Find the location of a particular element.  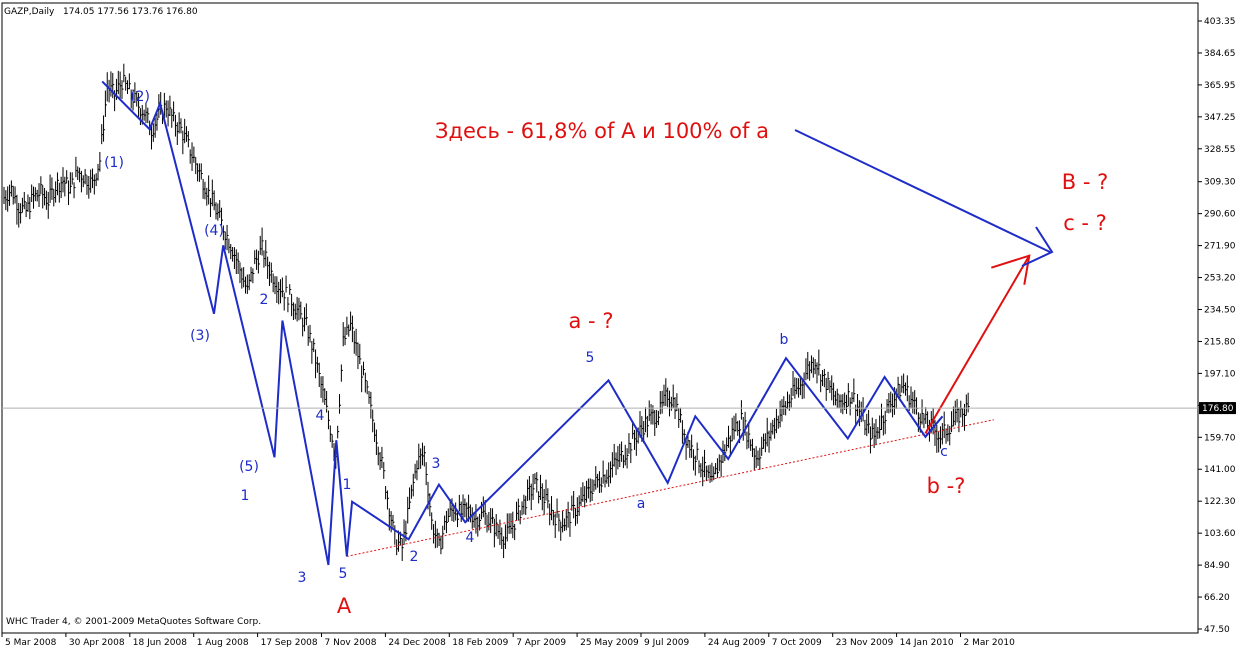

support-trendline is located at coordinates (670, 488).